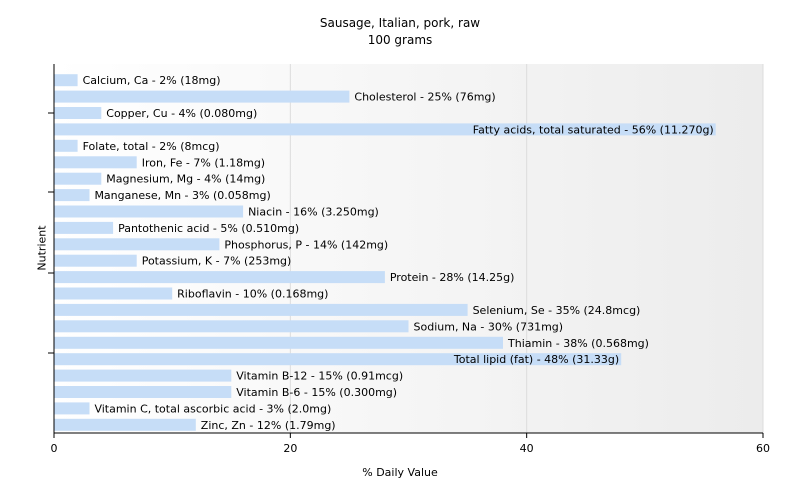  Describe the element at coordinates (527, 448) in the screenshot. I see `x-tick-label: 40` at that location.